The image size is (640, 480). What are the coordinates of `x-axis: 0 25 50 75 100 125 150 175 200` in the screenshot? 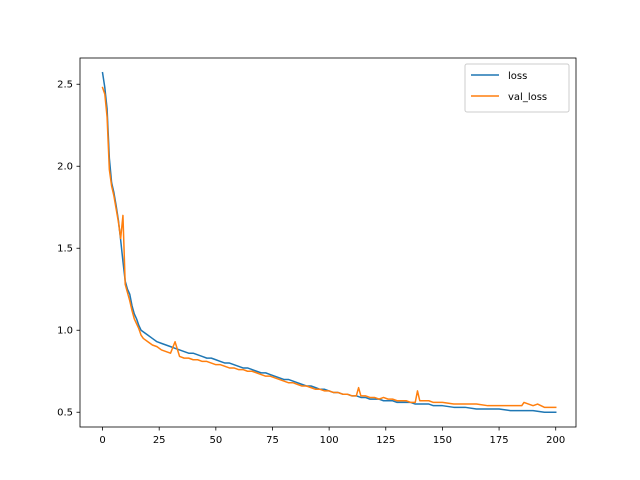 It's located at (332, 436).